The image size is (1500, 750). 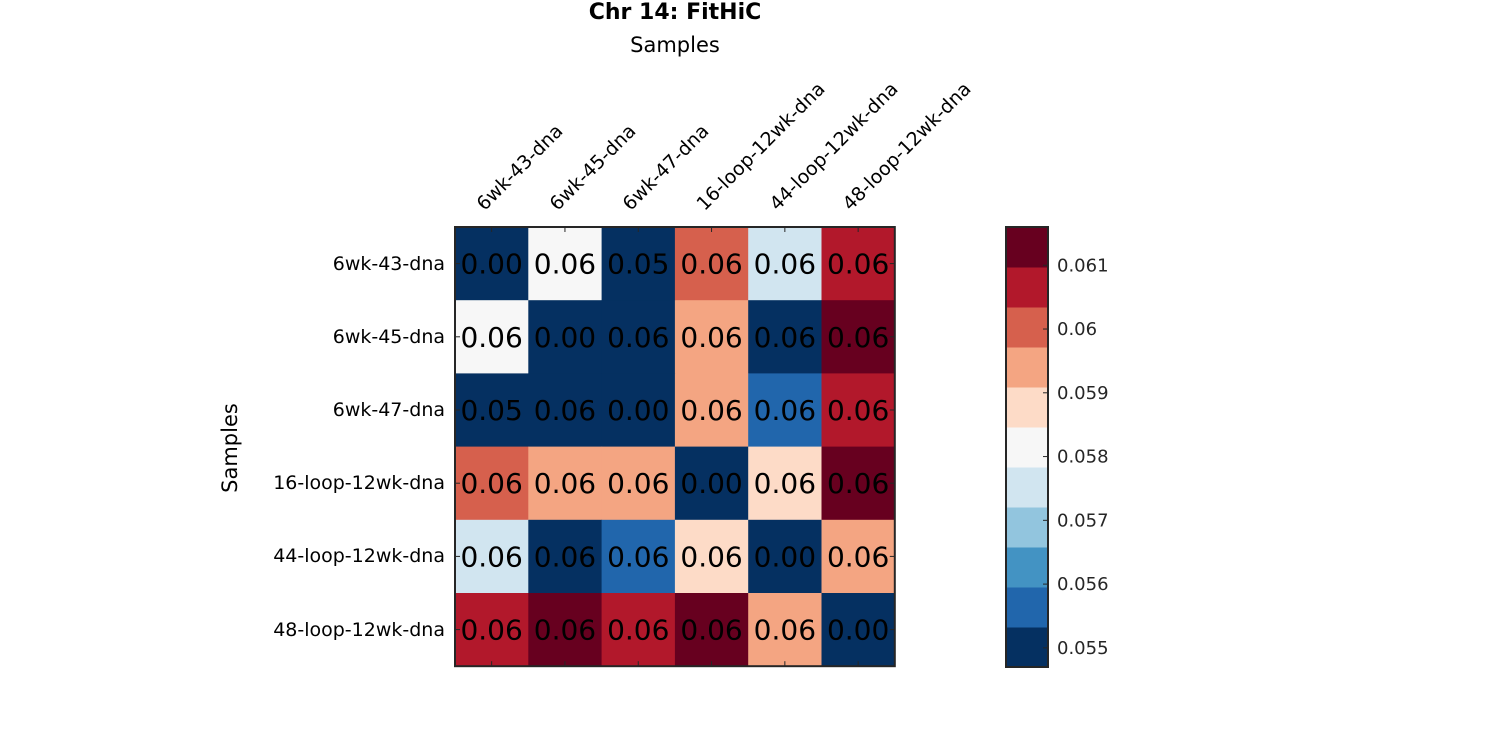 I want to click on colorbar-tick-label: 0.058, so click(x=1083, y=457).